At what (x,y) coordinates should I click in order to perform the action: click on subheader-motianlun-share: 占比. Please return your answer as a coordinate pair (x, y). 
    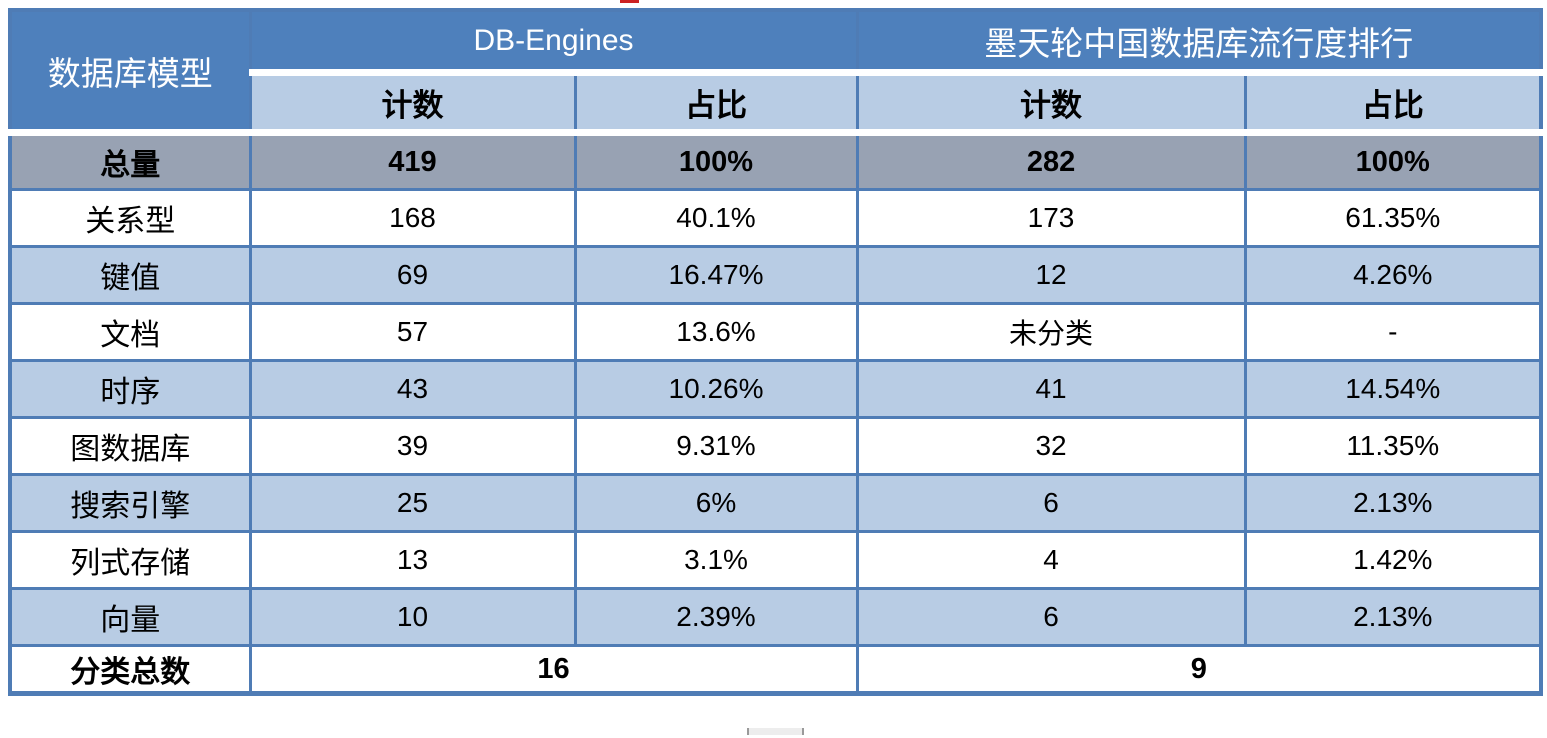
    Looking at the image, I should click on (1393, 104).